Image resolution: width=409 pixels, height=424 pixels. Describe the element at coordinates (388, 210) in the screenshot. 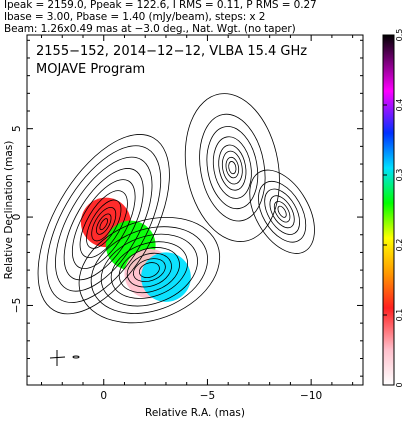

I see `colorbar` at that location.